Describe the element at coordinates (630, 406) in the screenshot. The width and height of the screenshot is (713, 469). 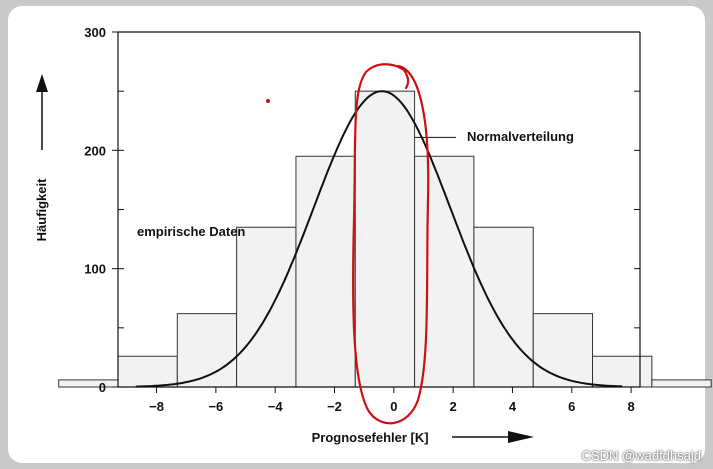
I see `x-tick-label: 8` at that location.